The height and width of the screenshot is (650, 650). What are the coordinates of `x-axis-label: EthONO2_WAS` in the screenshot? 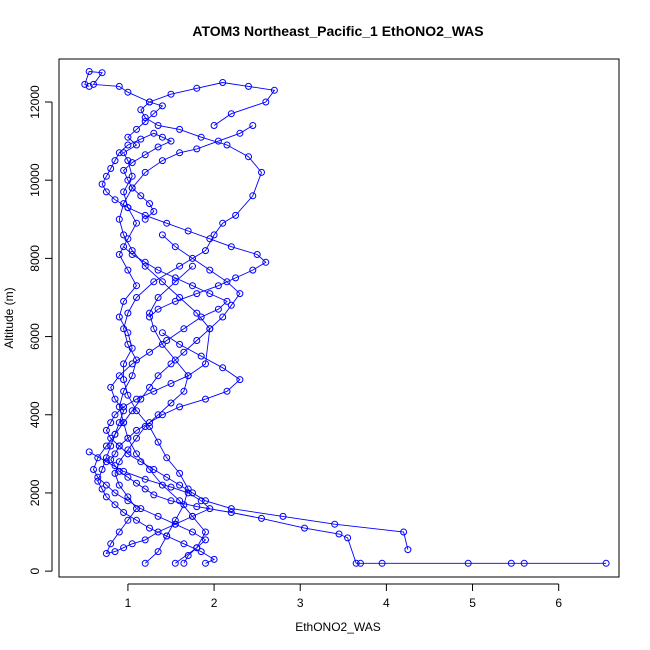 It's located at (338, 627).